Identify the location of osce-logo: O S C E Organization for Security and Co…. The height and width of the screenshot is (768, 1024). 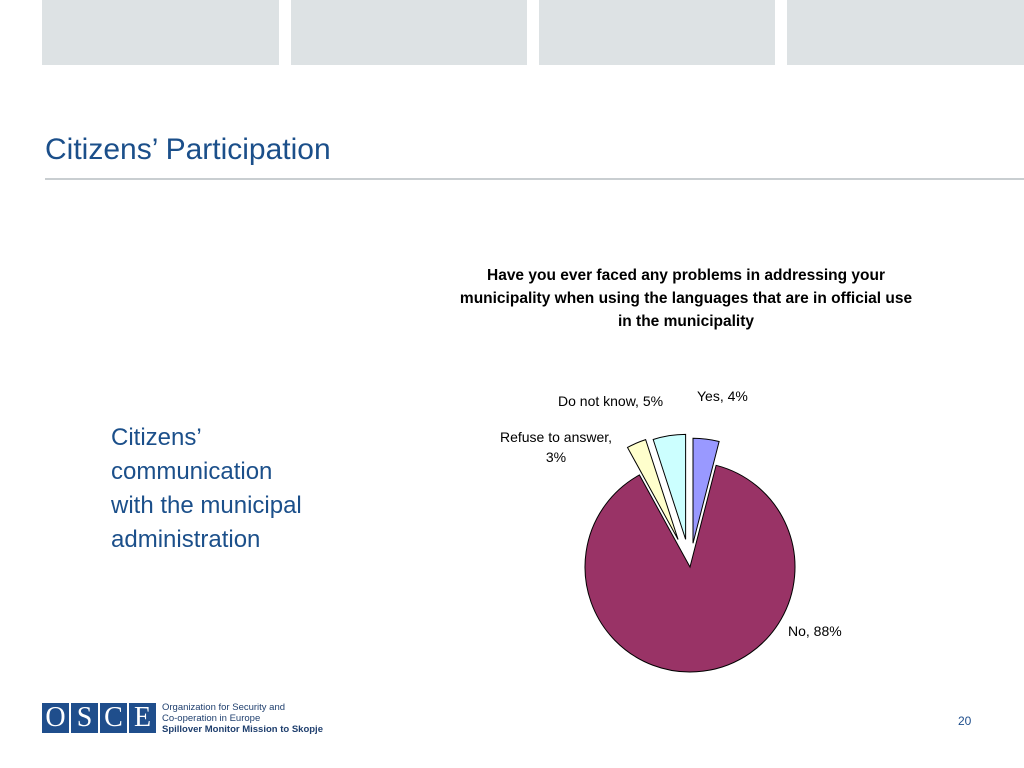
(182, 718).